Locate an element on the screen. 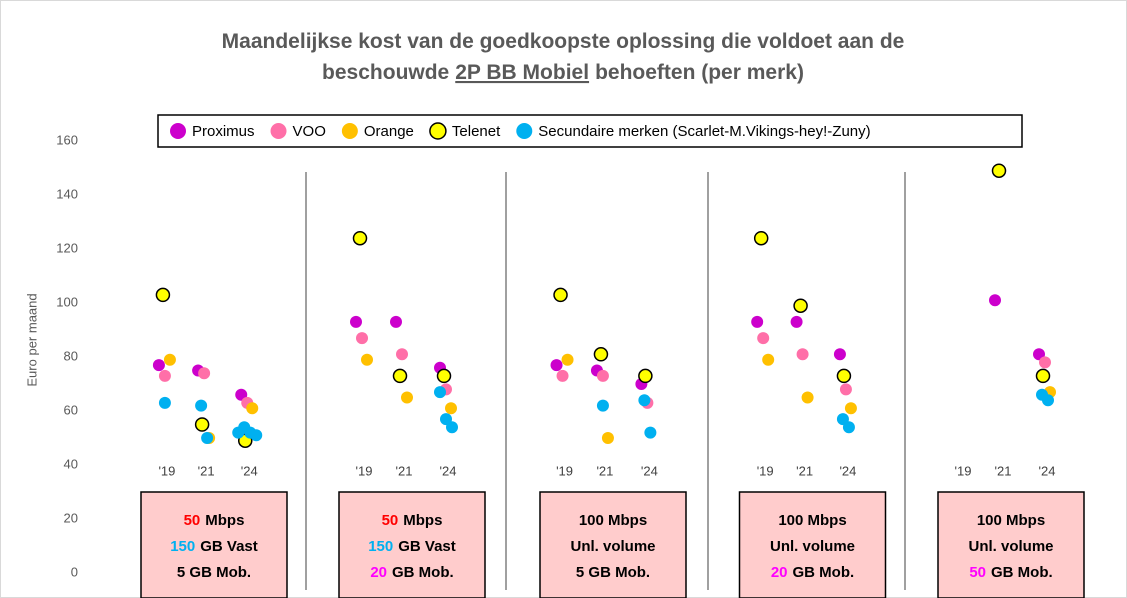 The image size is (1127, 598). legend-label: VOO is located at coordinates (309, 131).